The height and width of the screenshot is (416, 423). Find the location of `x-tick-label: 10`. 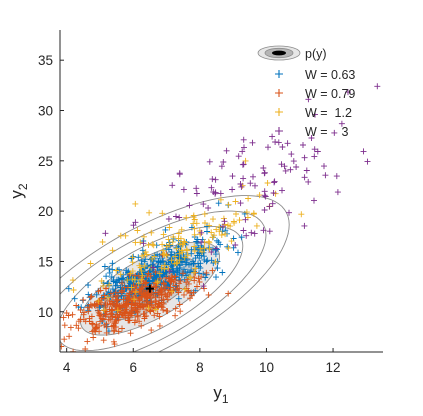

x-tick-label: 10 is located at coordinates (266, 367).